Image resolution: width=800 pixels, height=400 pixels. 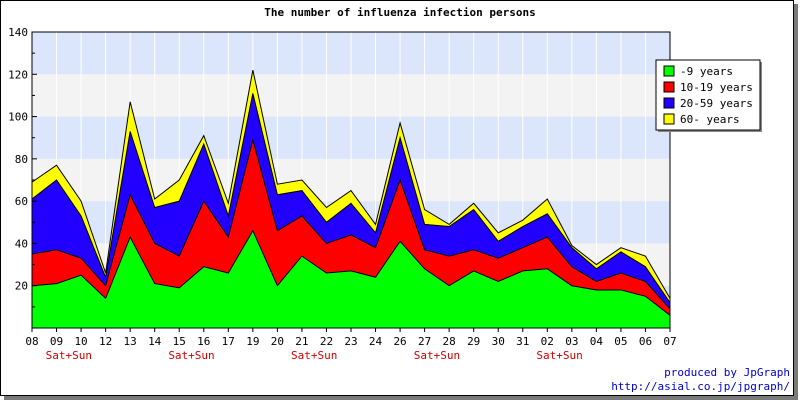 I want to click on x-tick-label: 28, so click(x=449, y=341).